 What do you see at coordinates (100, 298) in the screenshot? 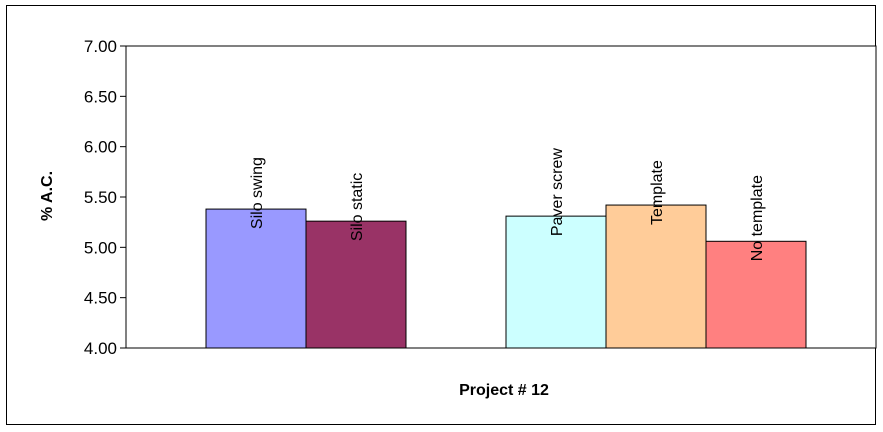
I see `y-tick-label: 4.50` at bounding box center [100, 298].